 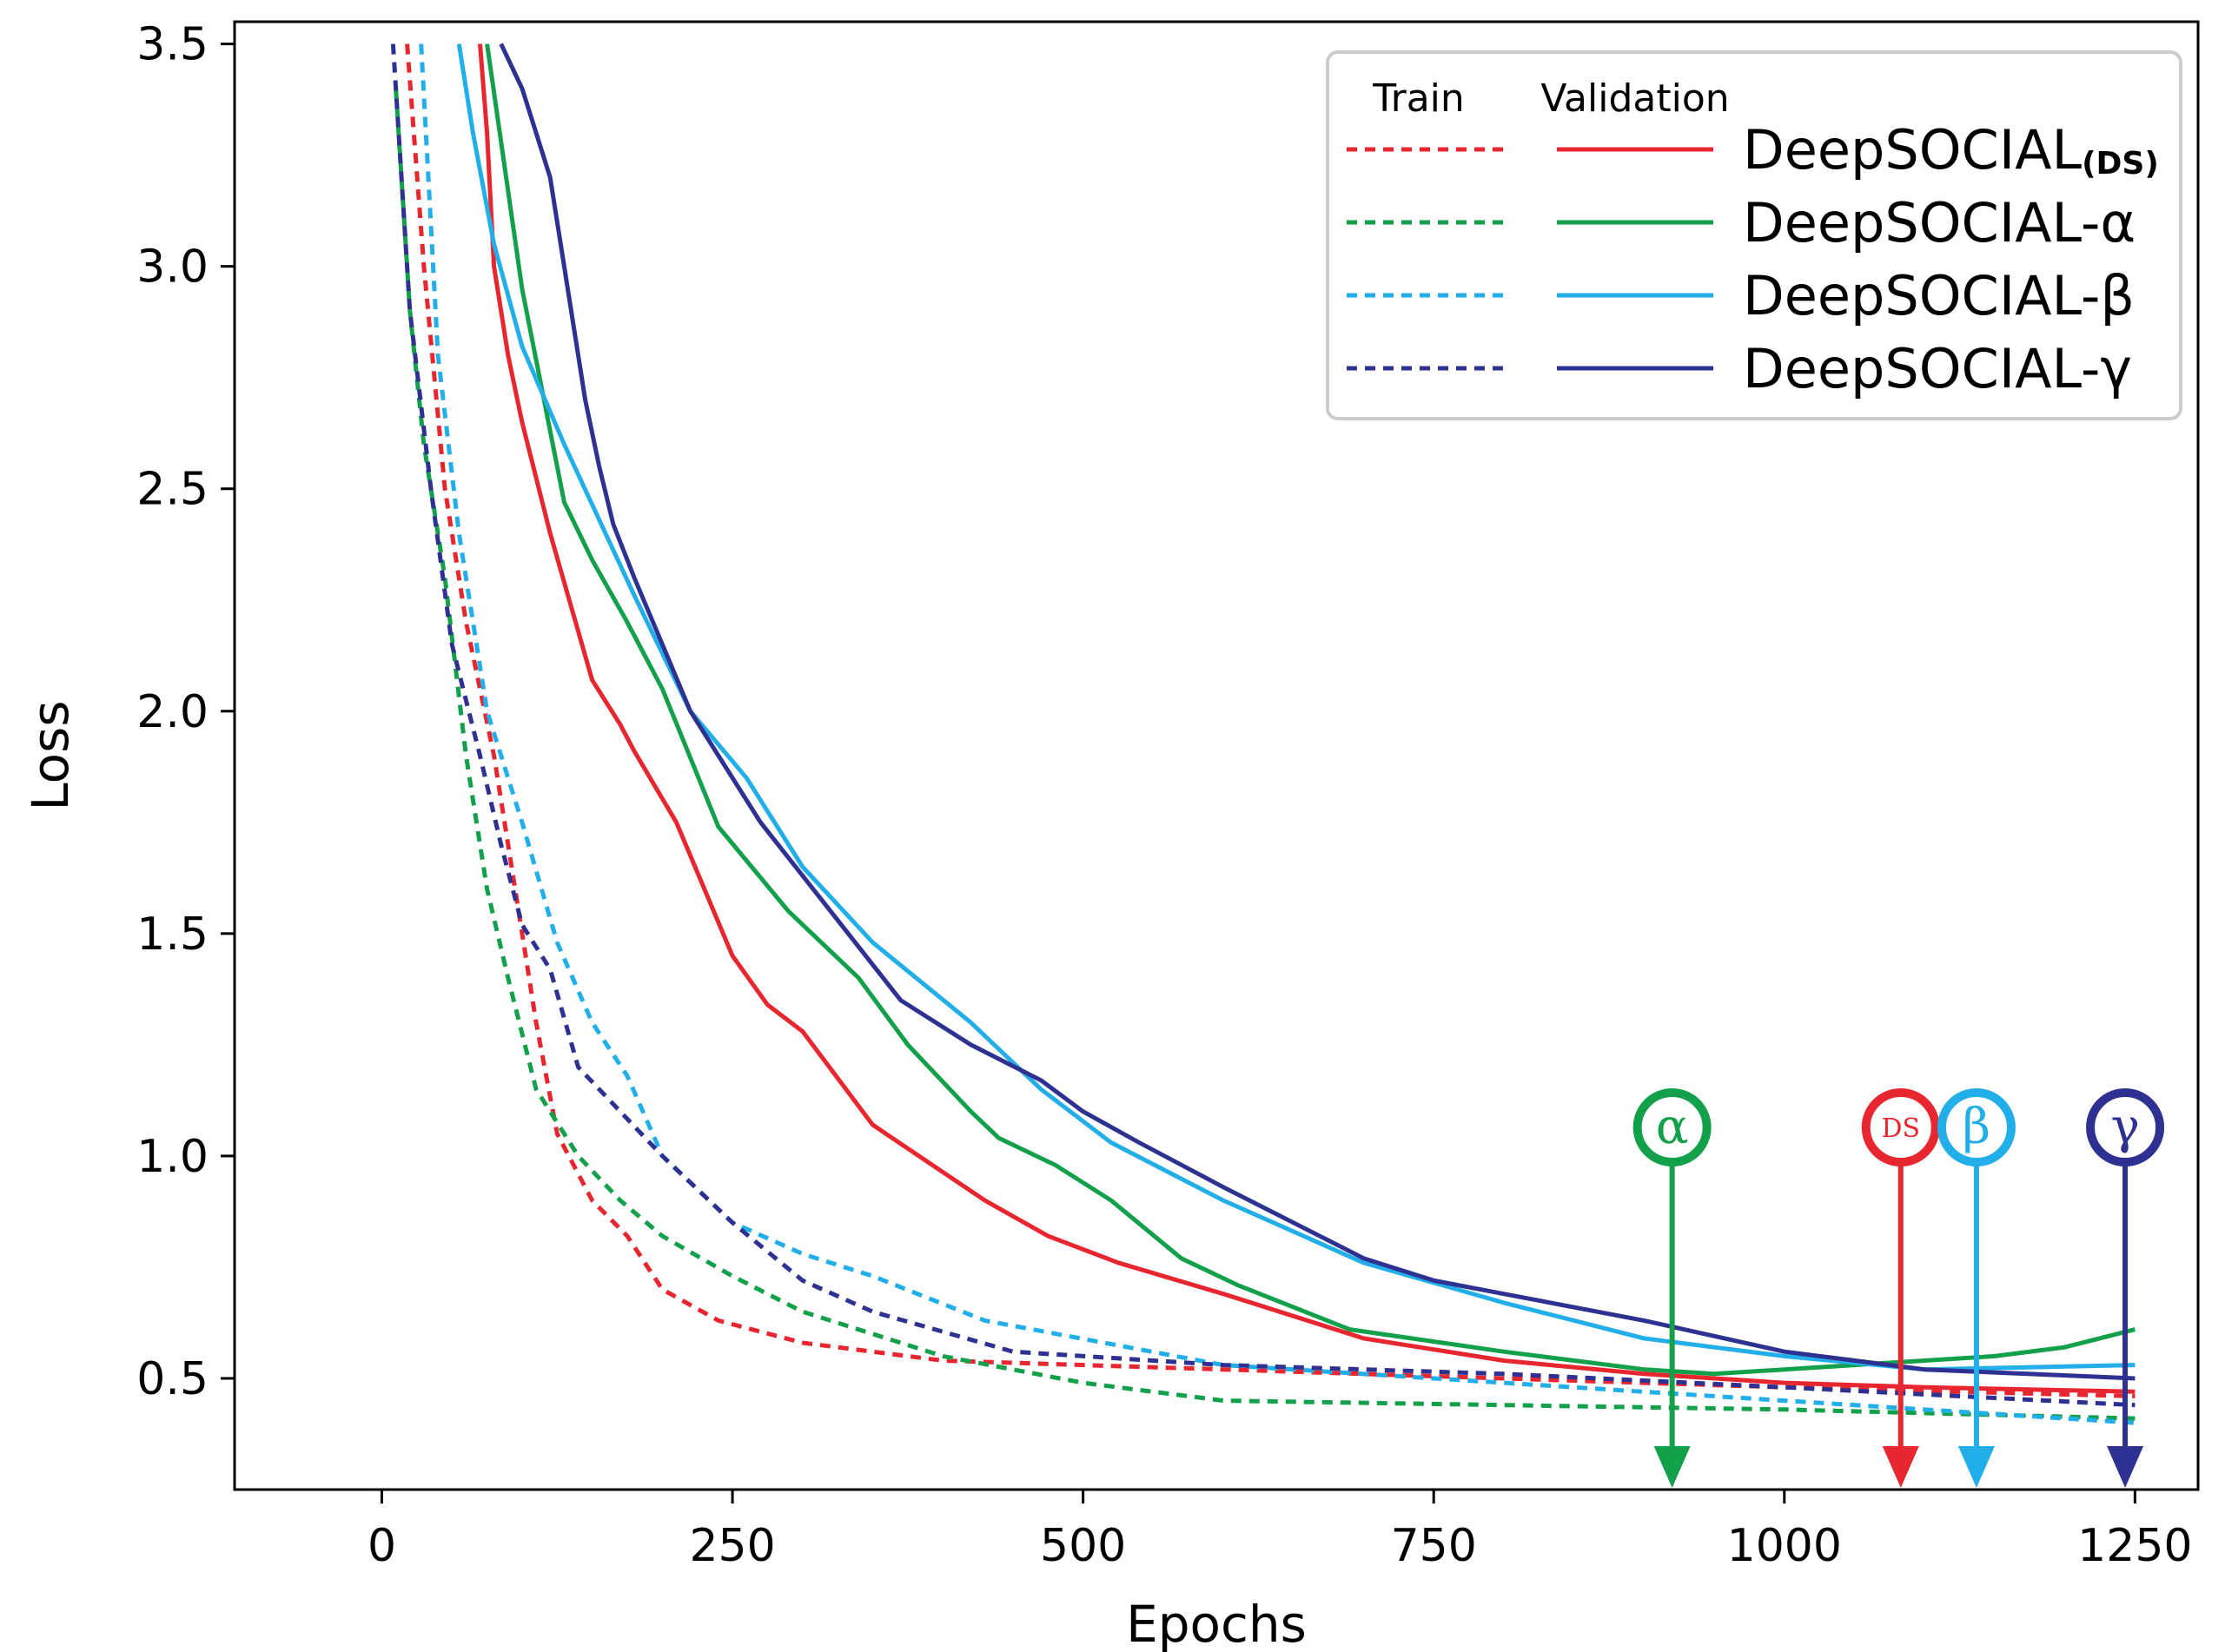 I want to click on legend-header-train: Train, so click(x=1418, y=98).